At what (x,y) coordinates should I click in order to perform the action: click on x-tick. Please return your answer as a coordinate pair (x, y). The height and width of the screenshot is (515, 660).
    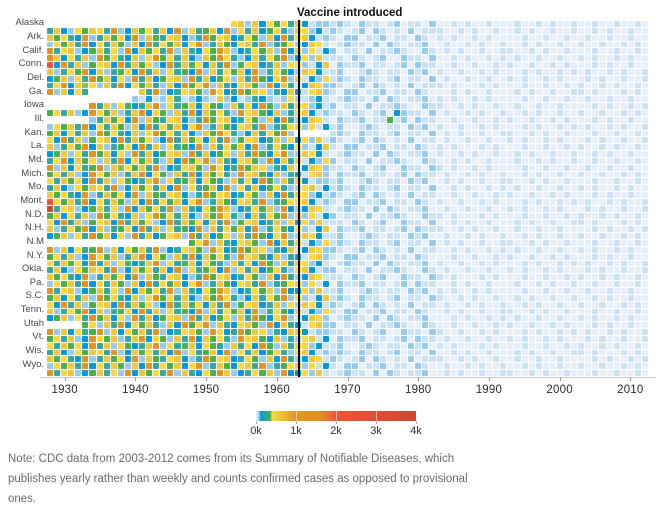
    Looking at the image, I should click on (277, 379).